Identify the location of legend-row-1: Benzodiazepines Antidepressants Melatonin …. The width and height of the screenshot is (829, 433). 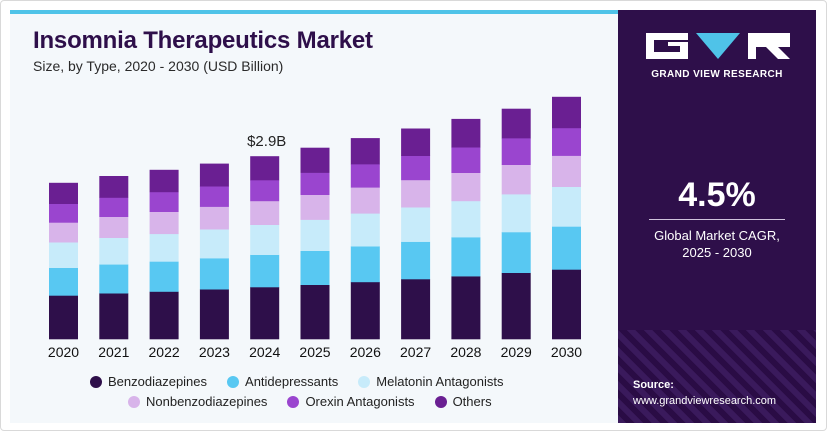
(306, 381).